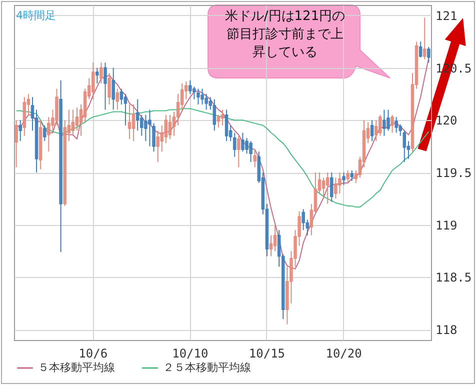 This screenshot has width=476, height=385. What do you see at coordinates (36, 15) in the screenshot?
I see `annotation: 4時間足` at bounding box center [36, 15].